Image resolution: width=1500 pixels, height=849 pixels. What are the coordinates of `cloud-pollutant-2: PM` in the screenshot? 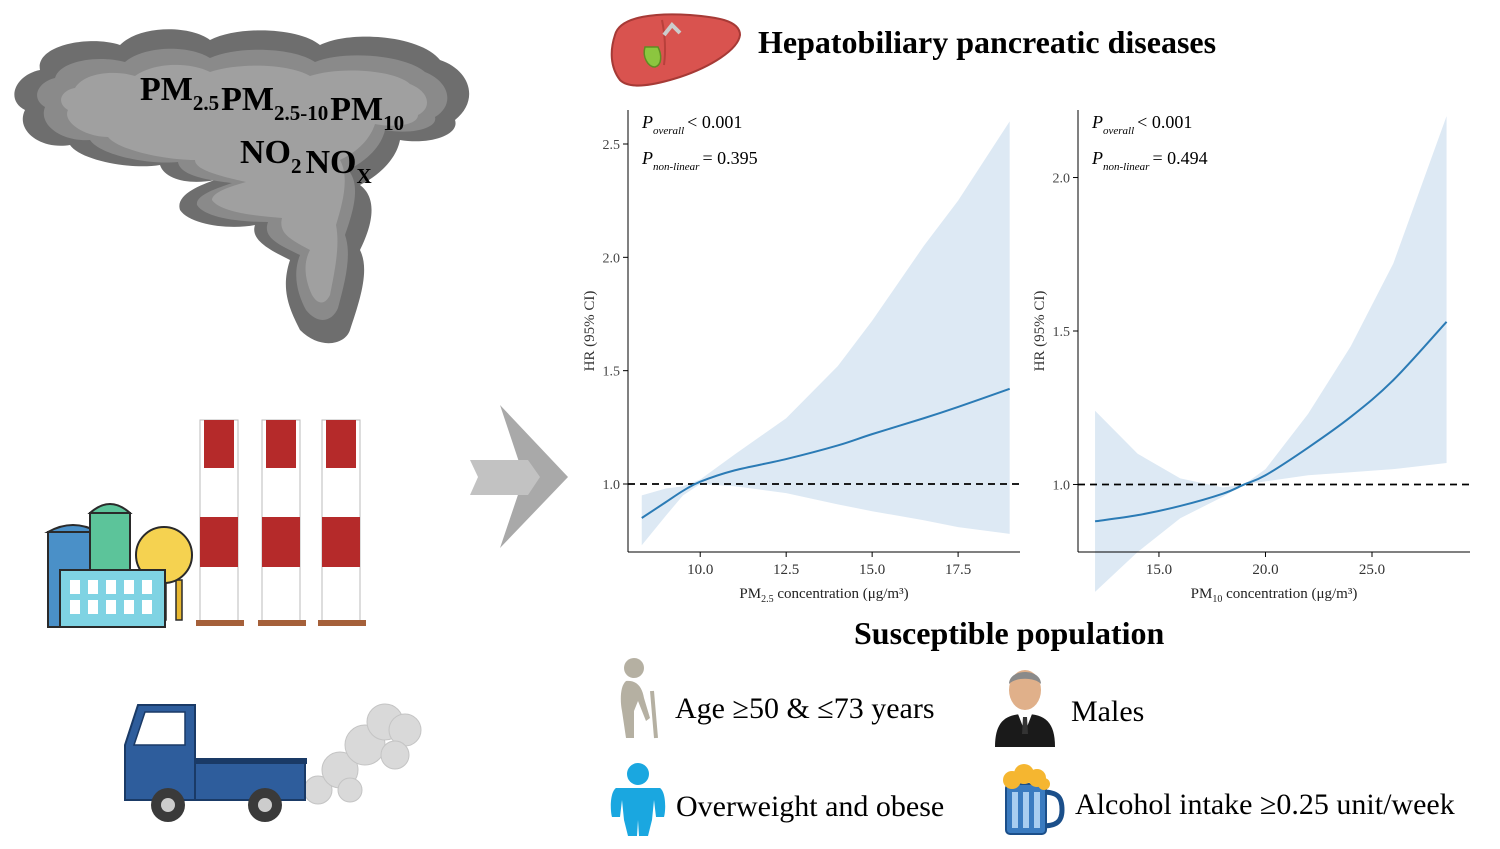 It's located at (356, 109).